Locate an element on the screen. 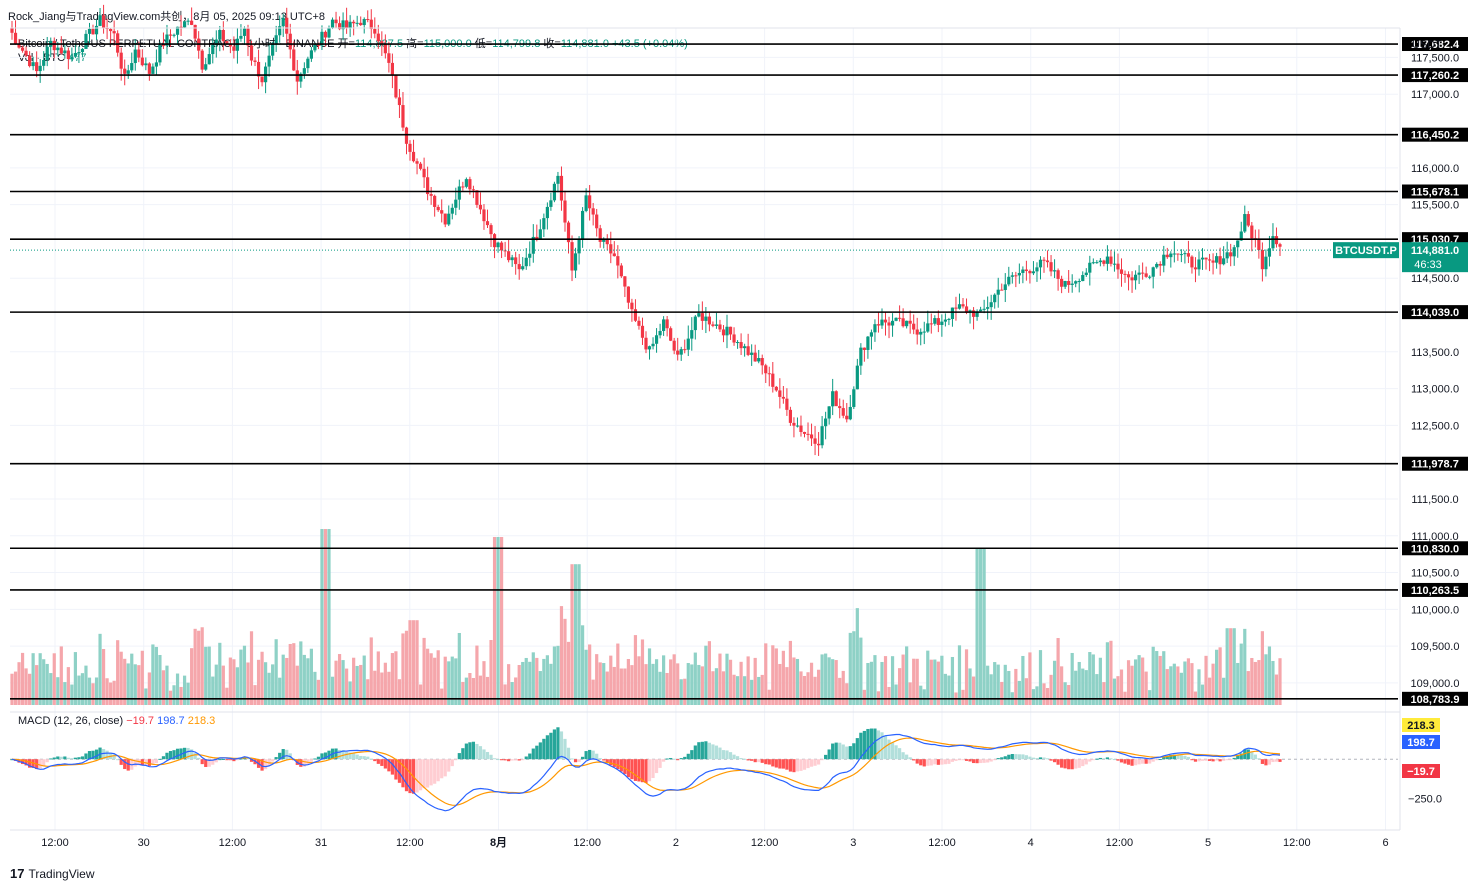 This screenshot has height=892, width=1481. last-price-label: 114,881.0 is located at coordinates (1435, 251).